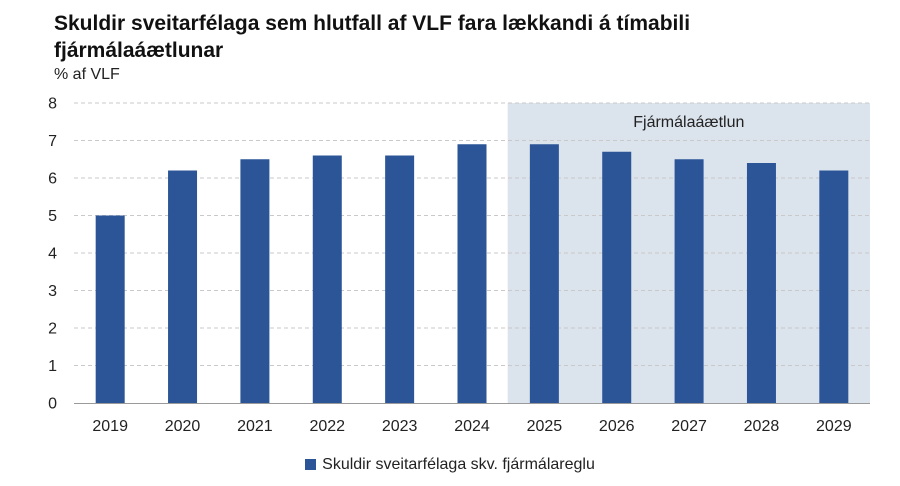  I want to click on x-tick-label: 2023, so click(400, 426).